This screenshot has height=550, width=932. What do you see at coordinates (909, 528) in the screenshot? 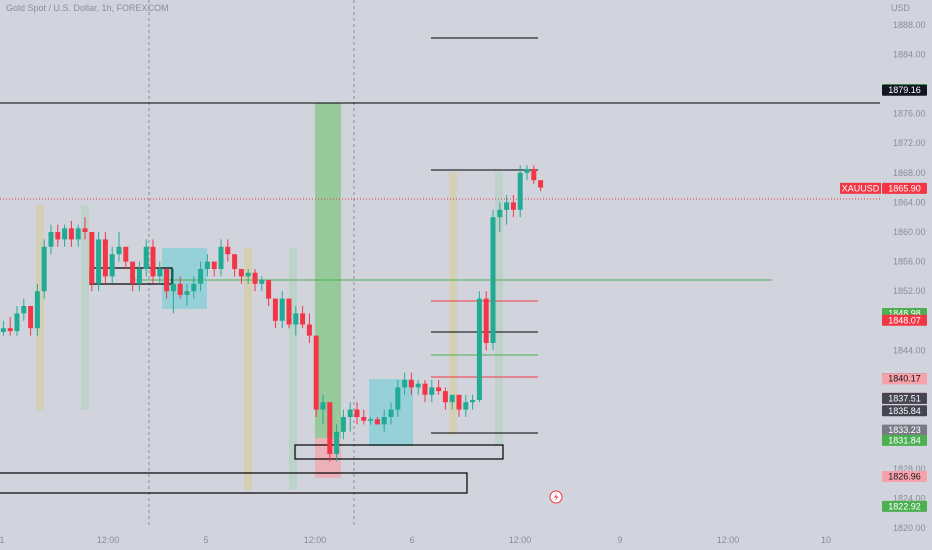
I see `y-tick-label: 1820.00` at bounding box center [909, 528].